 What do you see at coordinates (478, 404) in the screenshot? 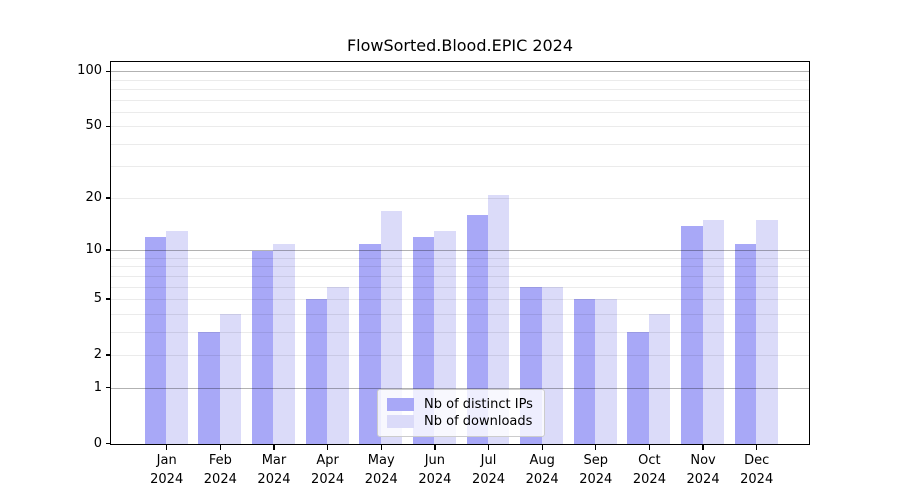
I see `legend-label-distinct-ips: Nb of distinct IPs` at bounding box center [478, 404].